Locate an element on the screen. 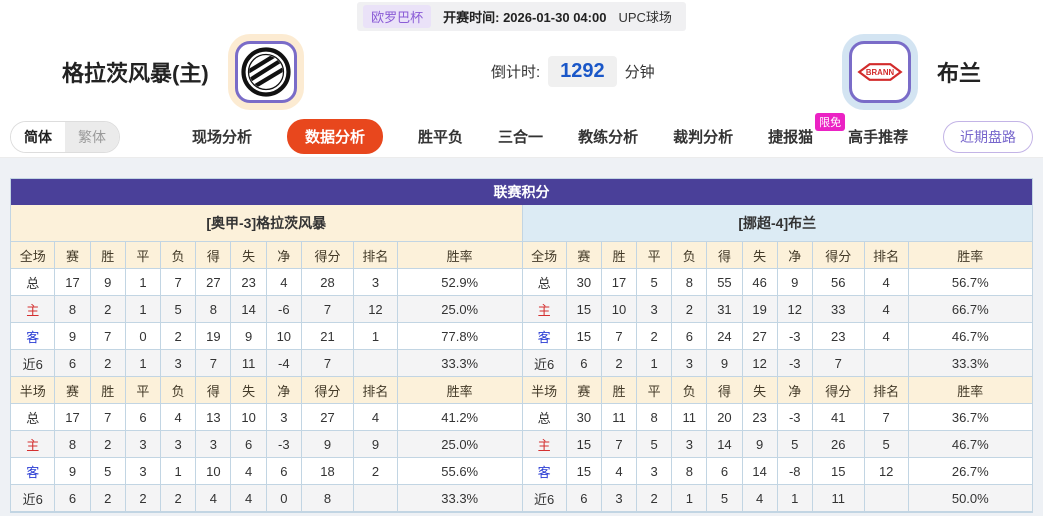 Image resolution: width=1043 pixels, height=516 pixels. column-header: 得分 is located at coordinates (838, 255).